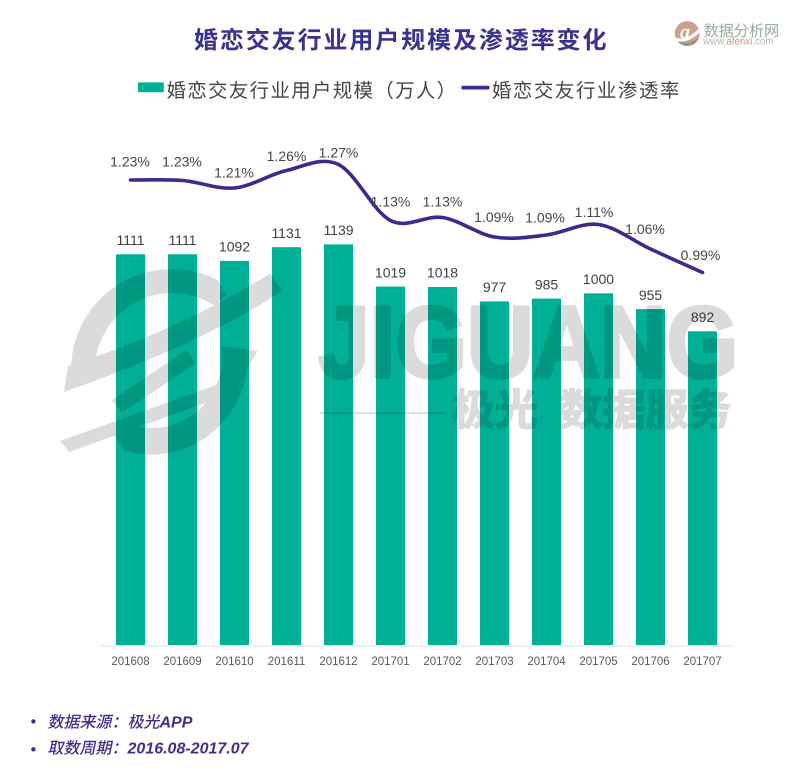 Image resolution: width=794 pixels, height=784 pixels. What do you see at coordinates (547, 284) in the screenshot?
I see `svg-text: 985` at bounding box center [547, 284].